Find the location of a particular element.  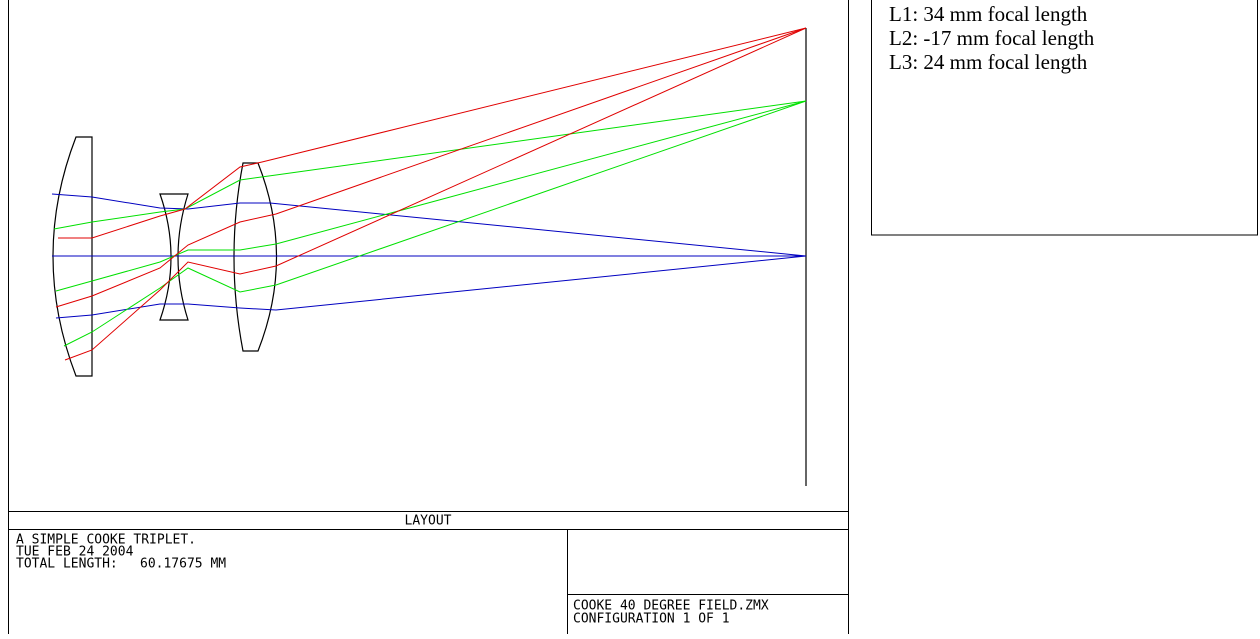

info-line: TUE FEB 24 2004 is located at coordinates (75, 552).